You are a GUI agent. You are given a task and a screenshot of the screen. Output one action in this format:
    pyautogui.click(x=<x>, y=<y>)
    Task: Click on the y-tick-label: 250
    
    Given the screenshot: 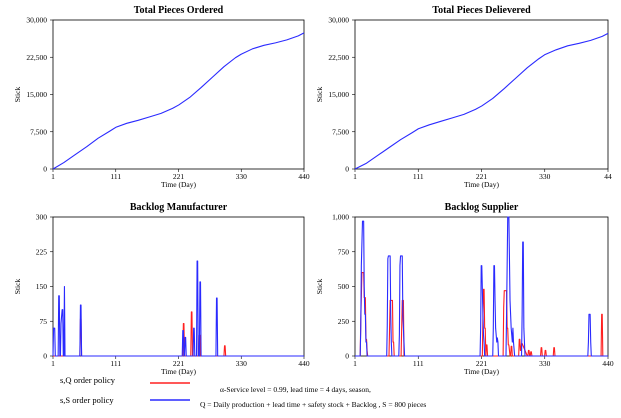 What is the action you would take?
    pyautogui.click(x=344, y=321)
    